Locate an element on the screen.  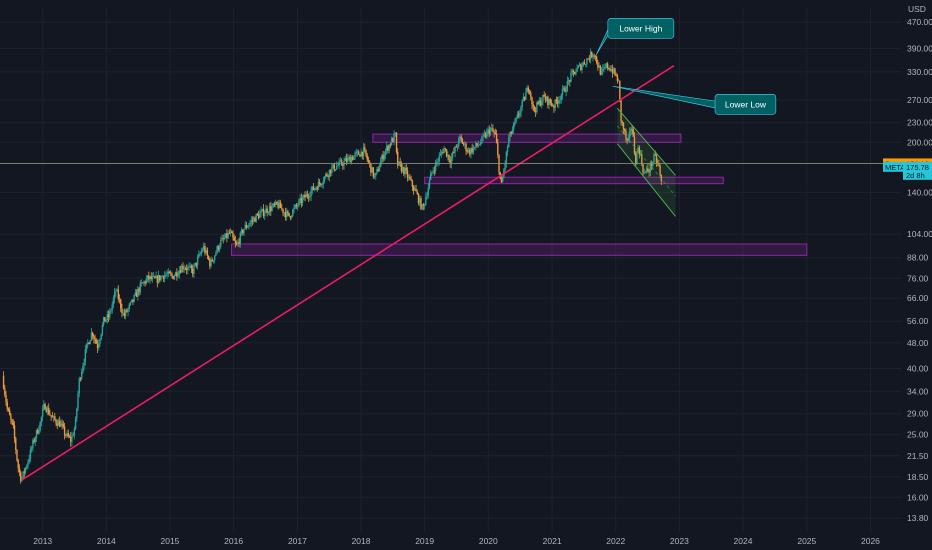
x-tick-label: 2013 is located at coordinates (42, 541).